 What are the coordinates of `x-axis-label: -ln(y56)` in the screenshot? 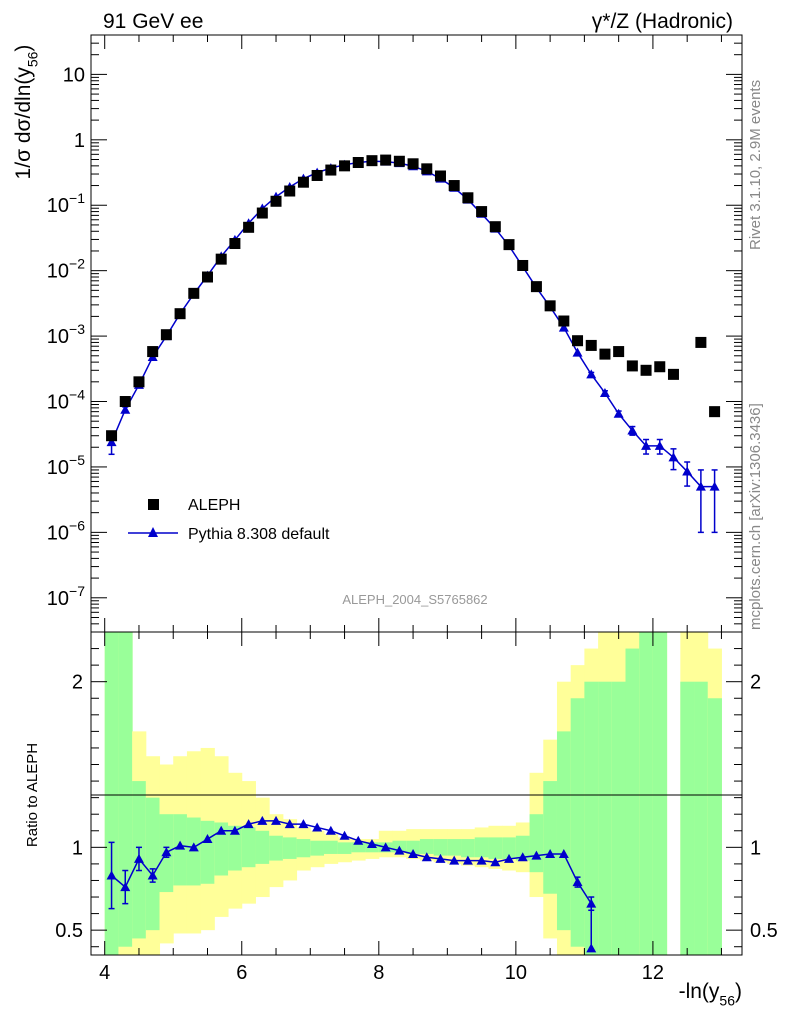 It's located at (710, 994).